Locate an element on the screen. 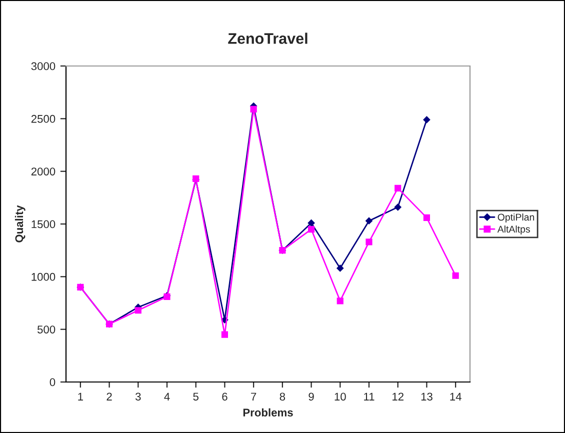 This screenshot has width=565, height=433. x-tick-label: 7 is located at coordinates (253, 396).